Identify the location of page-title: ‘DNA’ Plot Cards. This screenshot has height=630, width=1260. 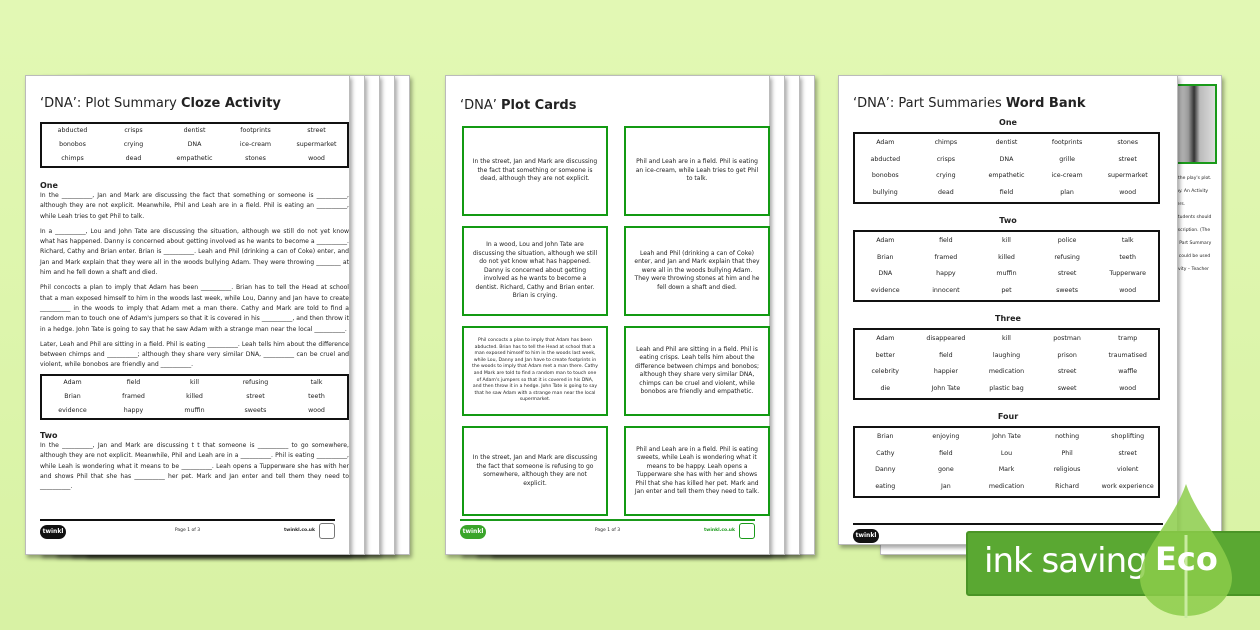
(518, 105).